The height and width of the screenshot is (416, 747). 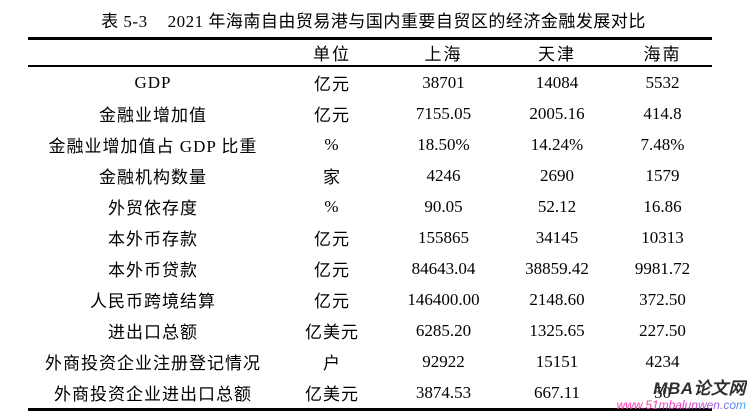 What do you see at coordinates (153, 146) in the screenshot?
I see `row-label: 金融业增加值占 GDP 比重` at bounding box center [153, 146].